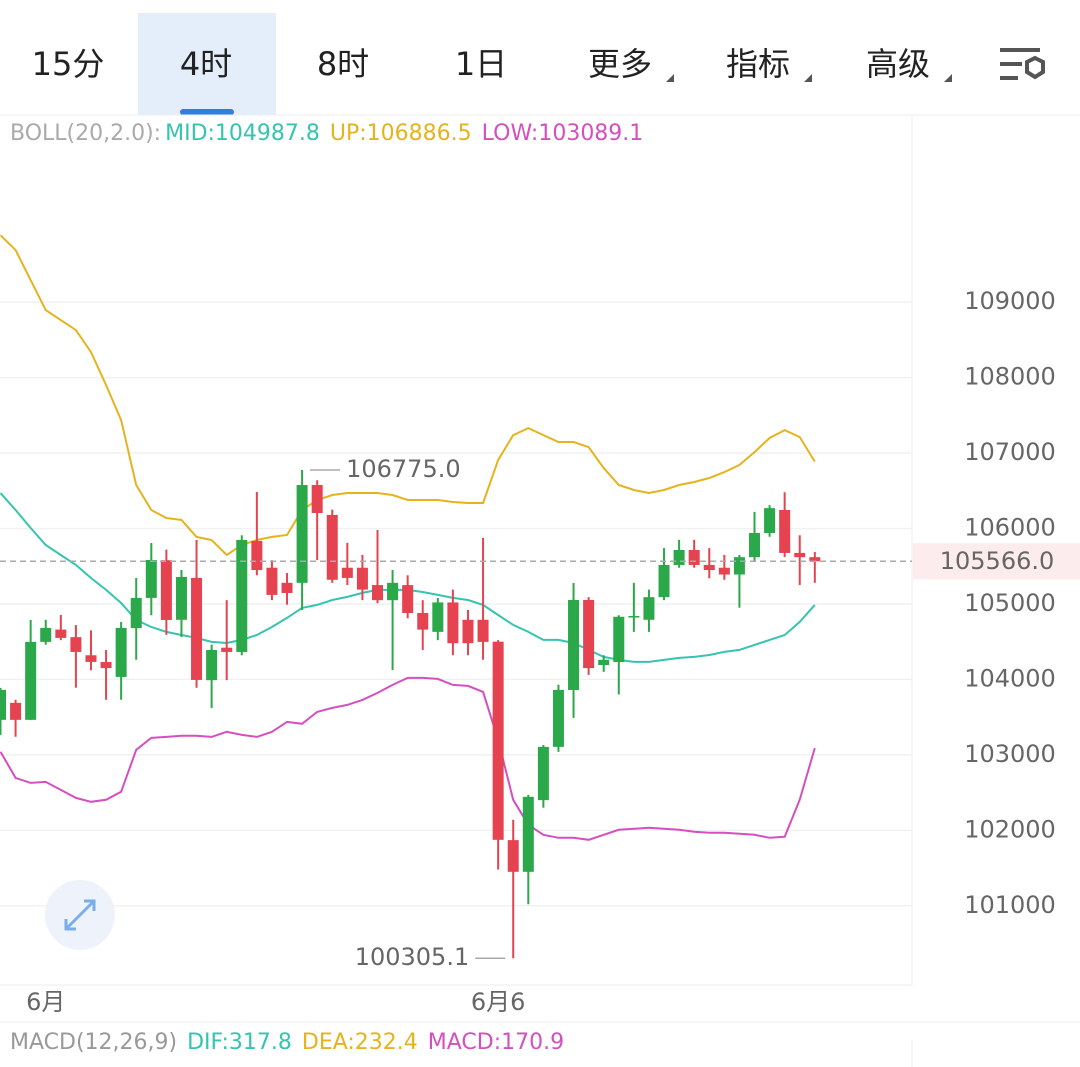 Image resolution: width=1080 pixels, height=1067 pixels. Describe the element at coordinates (93, 1042) in the screenshot. I see `macd-label: MACD(12,26,9)` at that location.